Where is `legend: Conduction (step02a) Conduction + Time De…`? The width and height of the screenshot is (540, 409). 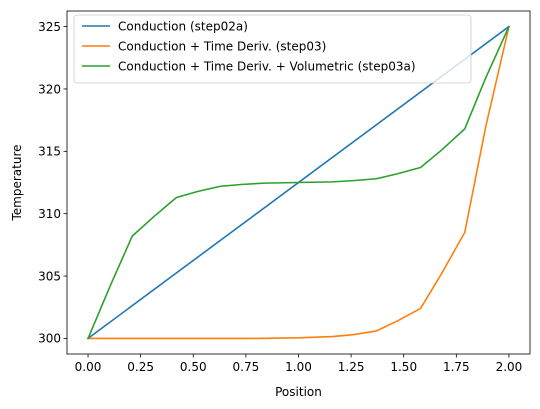
legend: Conduction (step02a) Conduction + Time De… is located at coordinates (272, 49).